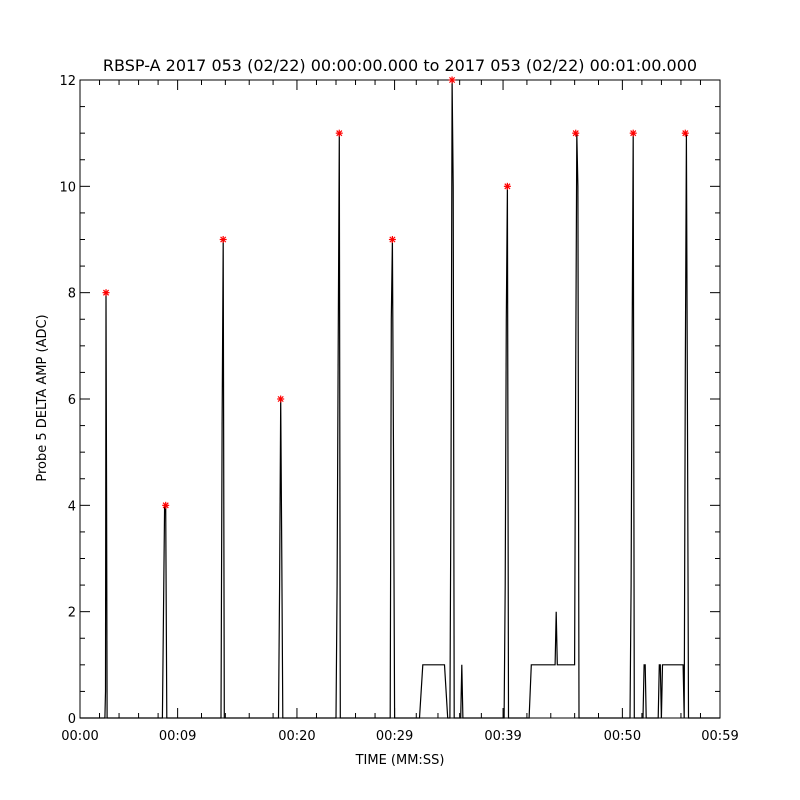  Describe the element at coordinates (72, 506) in the screenshot. I see `y-tick-label: 4` at that location.